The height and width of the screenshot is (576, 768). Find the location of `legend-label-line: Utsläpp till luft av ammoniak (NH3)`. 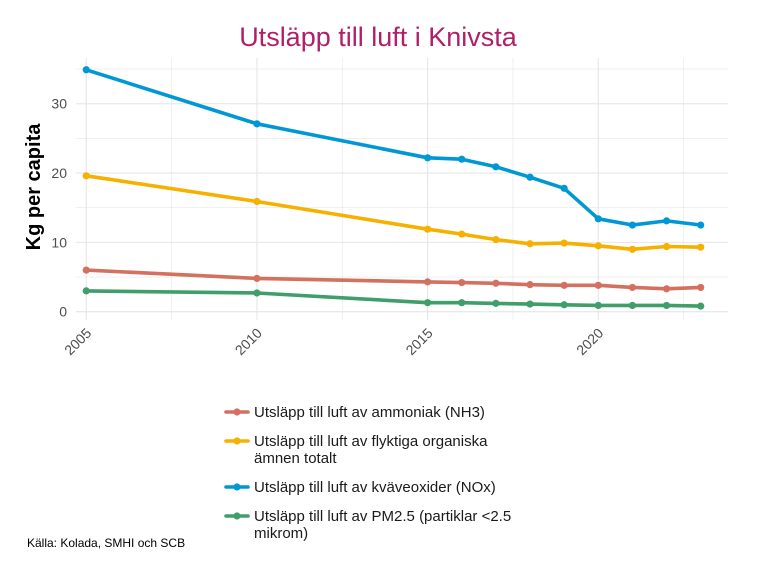

legend-label-line: Utsläpp till luft av ammoniak (NH3) is located at coordinates (369, 412).